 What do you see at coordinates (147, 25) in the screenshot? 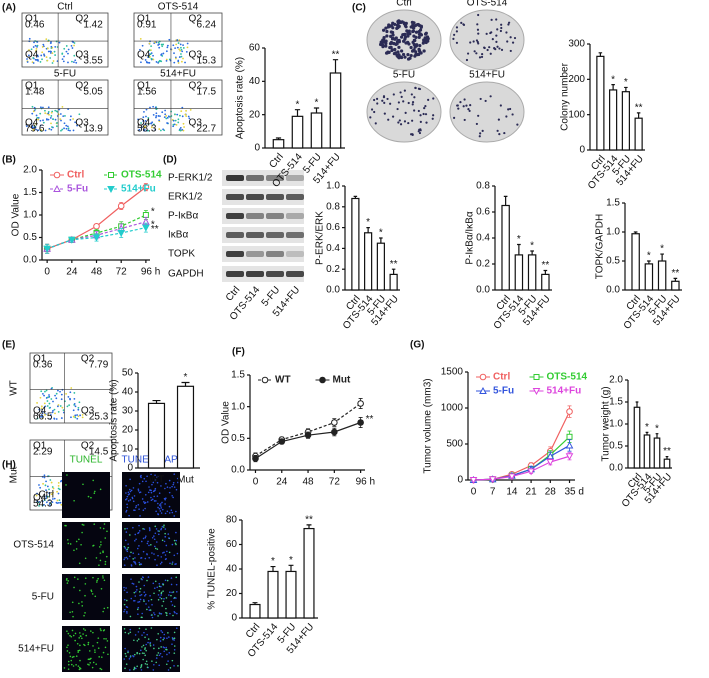
I see `quadrant-value: 0.91` at bounding box center [147, 25].